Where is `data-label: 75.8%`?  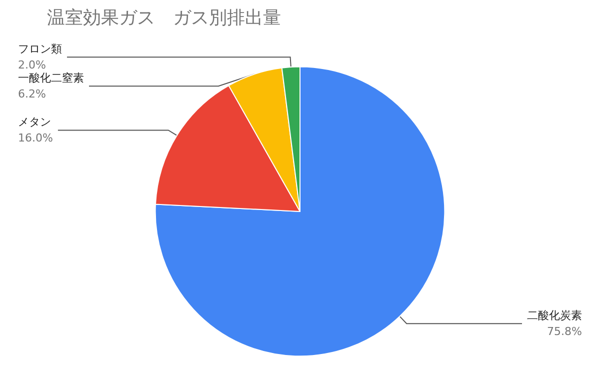 data-label: 75.8% is located at coordinates (564, 331).